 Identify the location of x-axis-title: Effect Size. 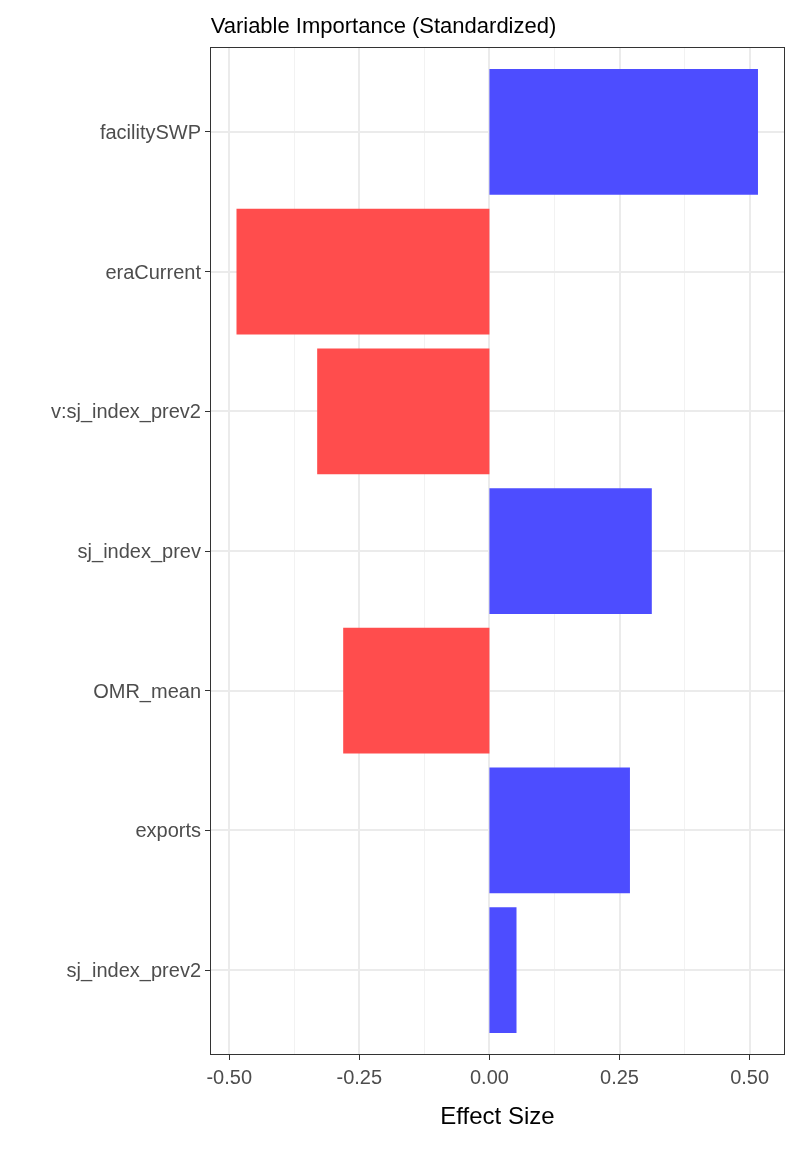
(497, 1116).